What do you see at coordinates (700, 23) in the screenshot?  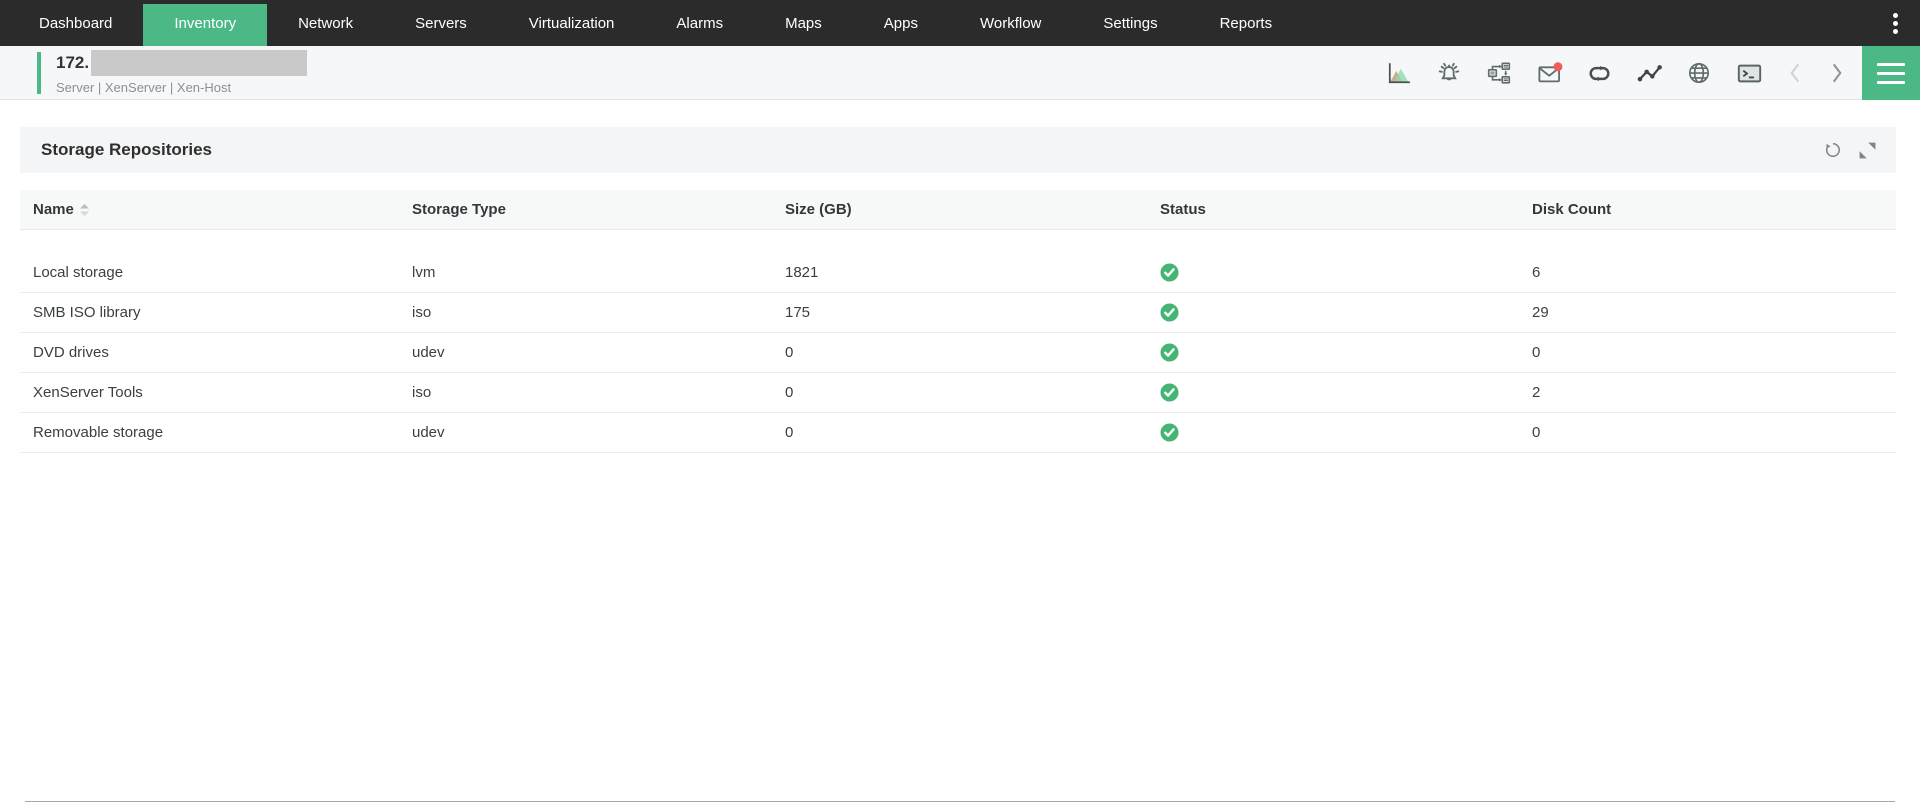 I see `nav-item-alarms: Alarms` at bounding box center [700, 23].